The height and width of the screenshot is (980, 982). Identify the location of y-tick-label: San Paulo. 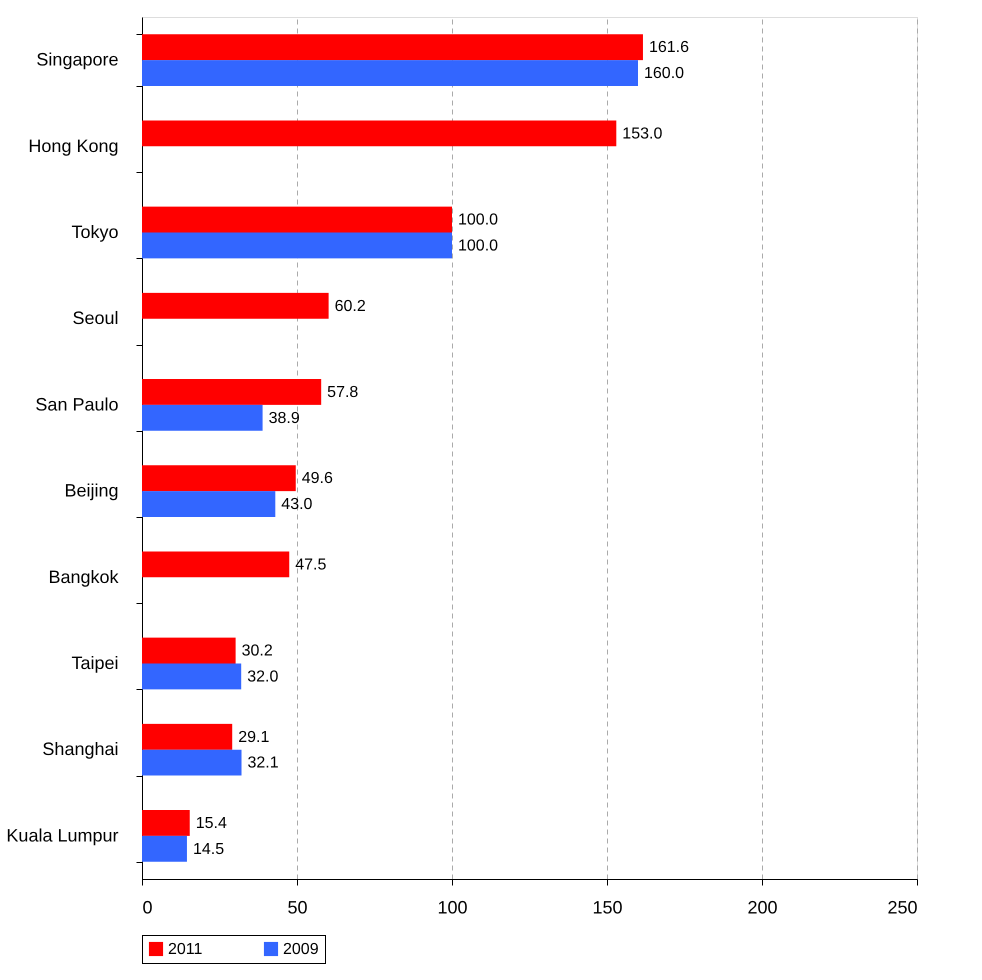
(76, 404).